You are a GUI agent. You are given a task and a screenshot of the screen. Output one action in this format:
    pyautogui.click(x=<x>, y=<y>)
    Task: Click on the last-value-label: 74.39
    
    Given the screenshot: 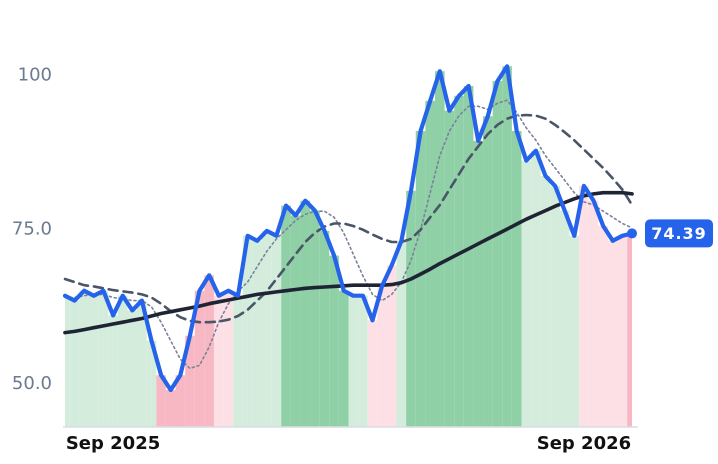 What is the action you would take?
    pyautogui.click(x=679, y=233)
    